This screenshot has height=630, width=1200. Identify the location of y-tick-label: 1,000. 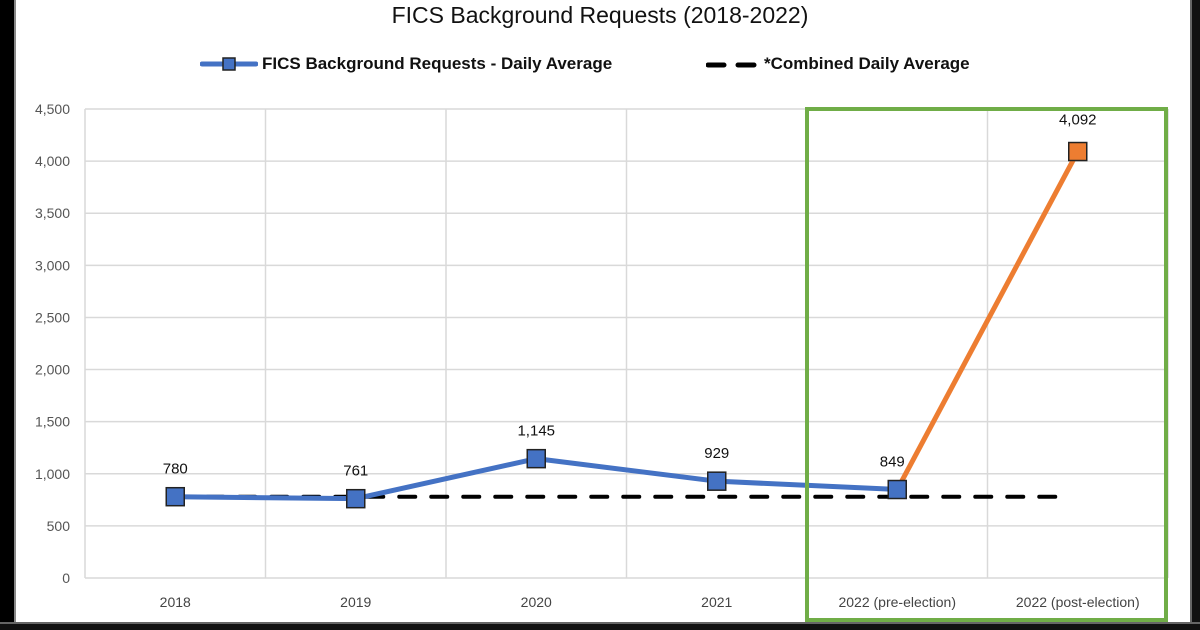
(52, 474).